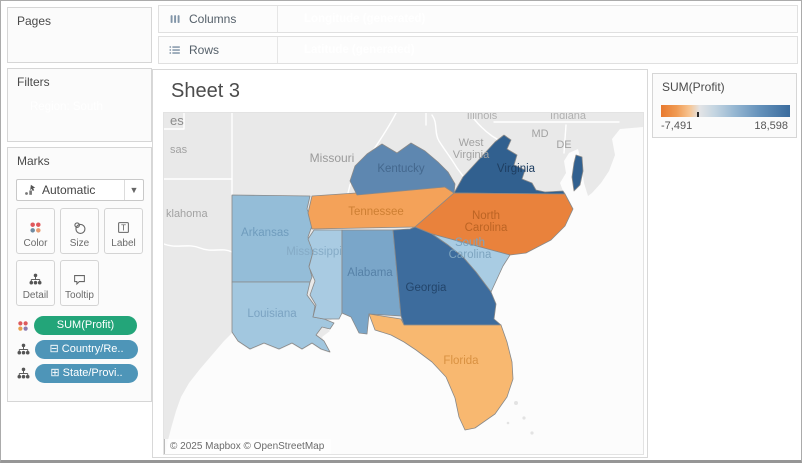 The height and width of the screenshot is (466, 802). Describe the element at coordinates (177, 120) in the screenshot. I see `bg-map-label-0: es` at that location.